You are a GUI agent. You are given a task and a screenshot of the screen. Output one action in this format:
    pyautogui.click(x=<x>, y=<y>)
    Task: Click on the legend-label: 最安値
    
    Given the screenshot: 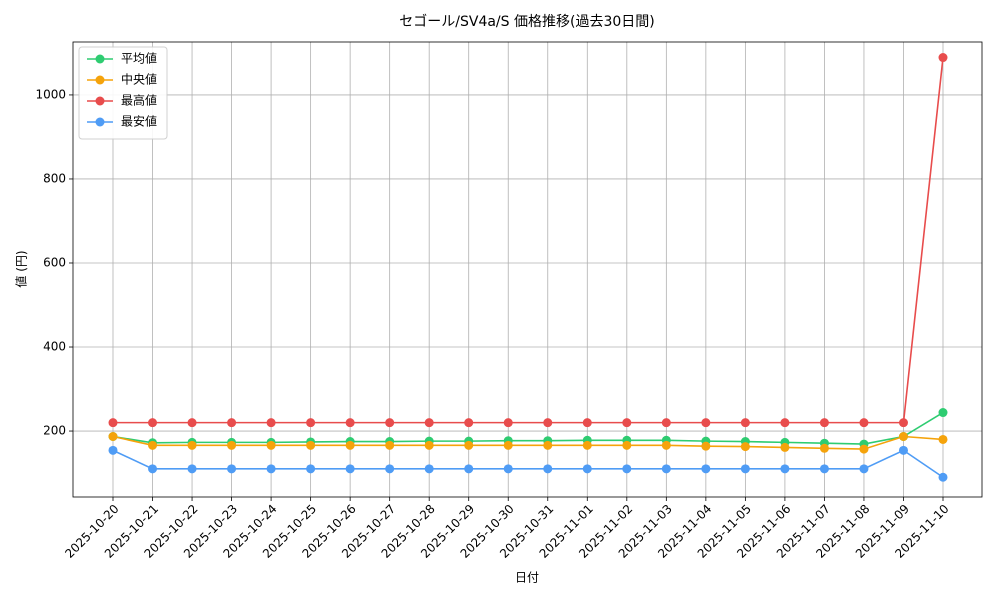 What is the action you would take?
    pyautogui.click(x=139, y=121)
    